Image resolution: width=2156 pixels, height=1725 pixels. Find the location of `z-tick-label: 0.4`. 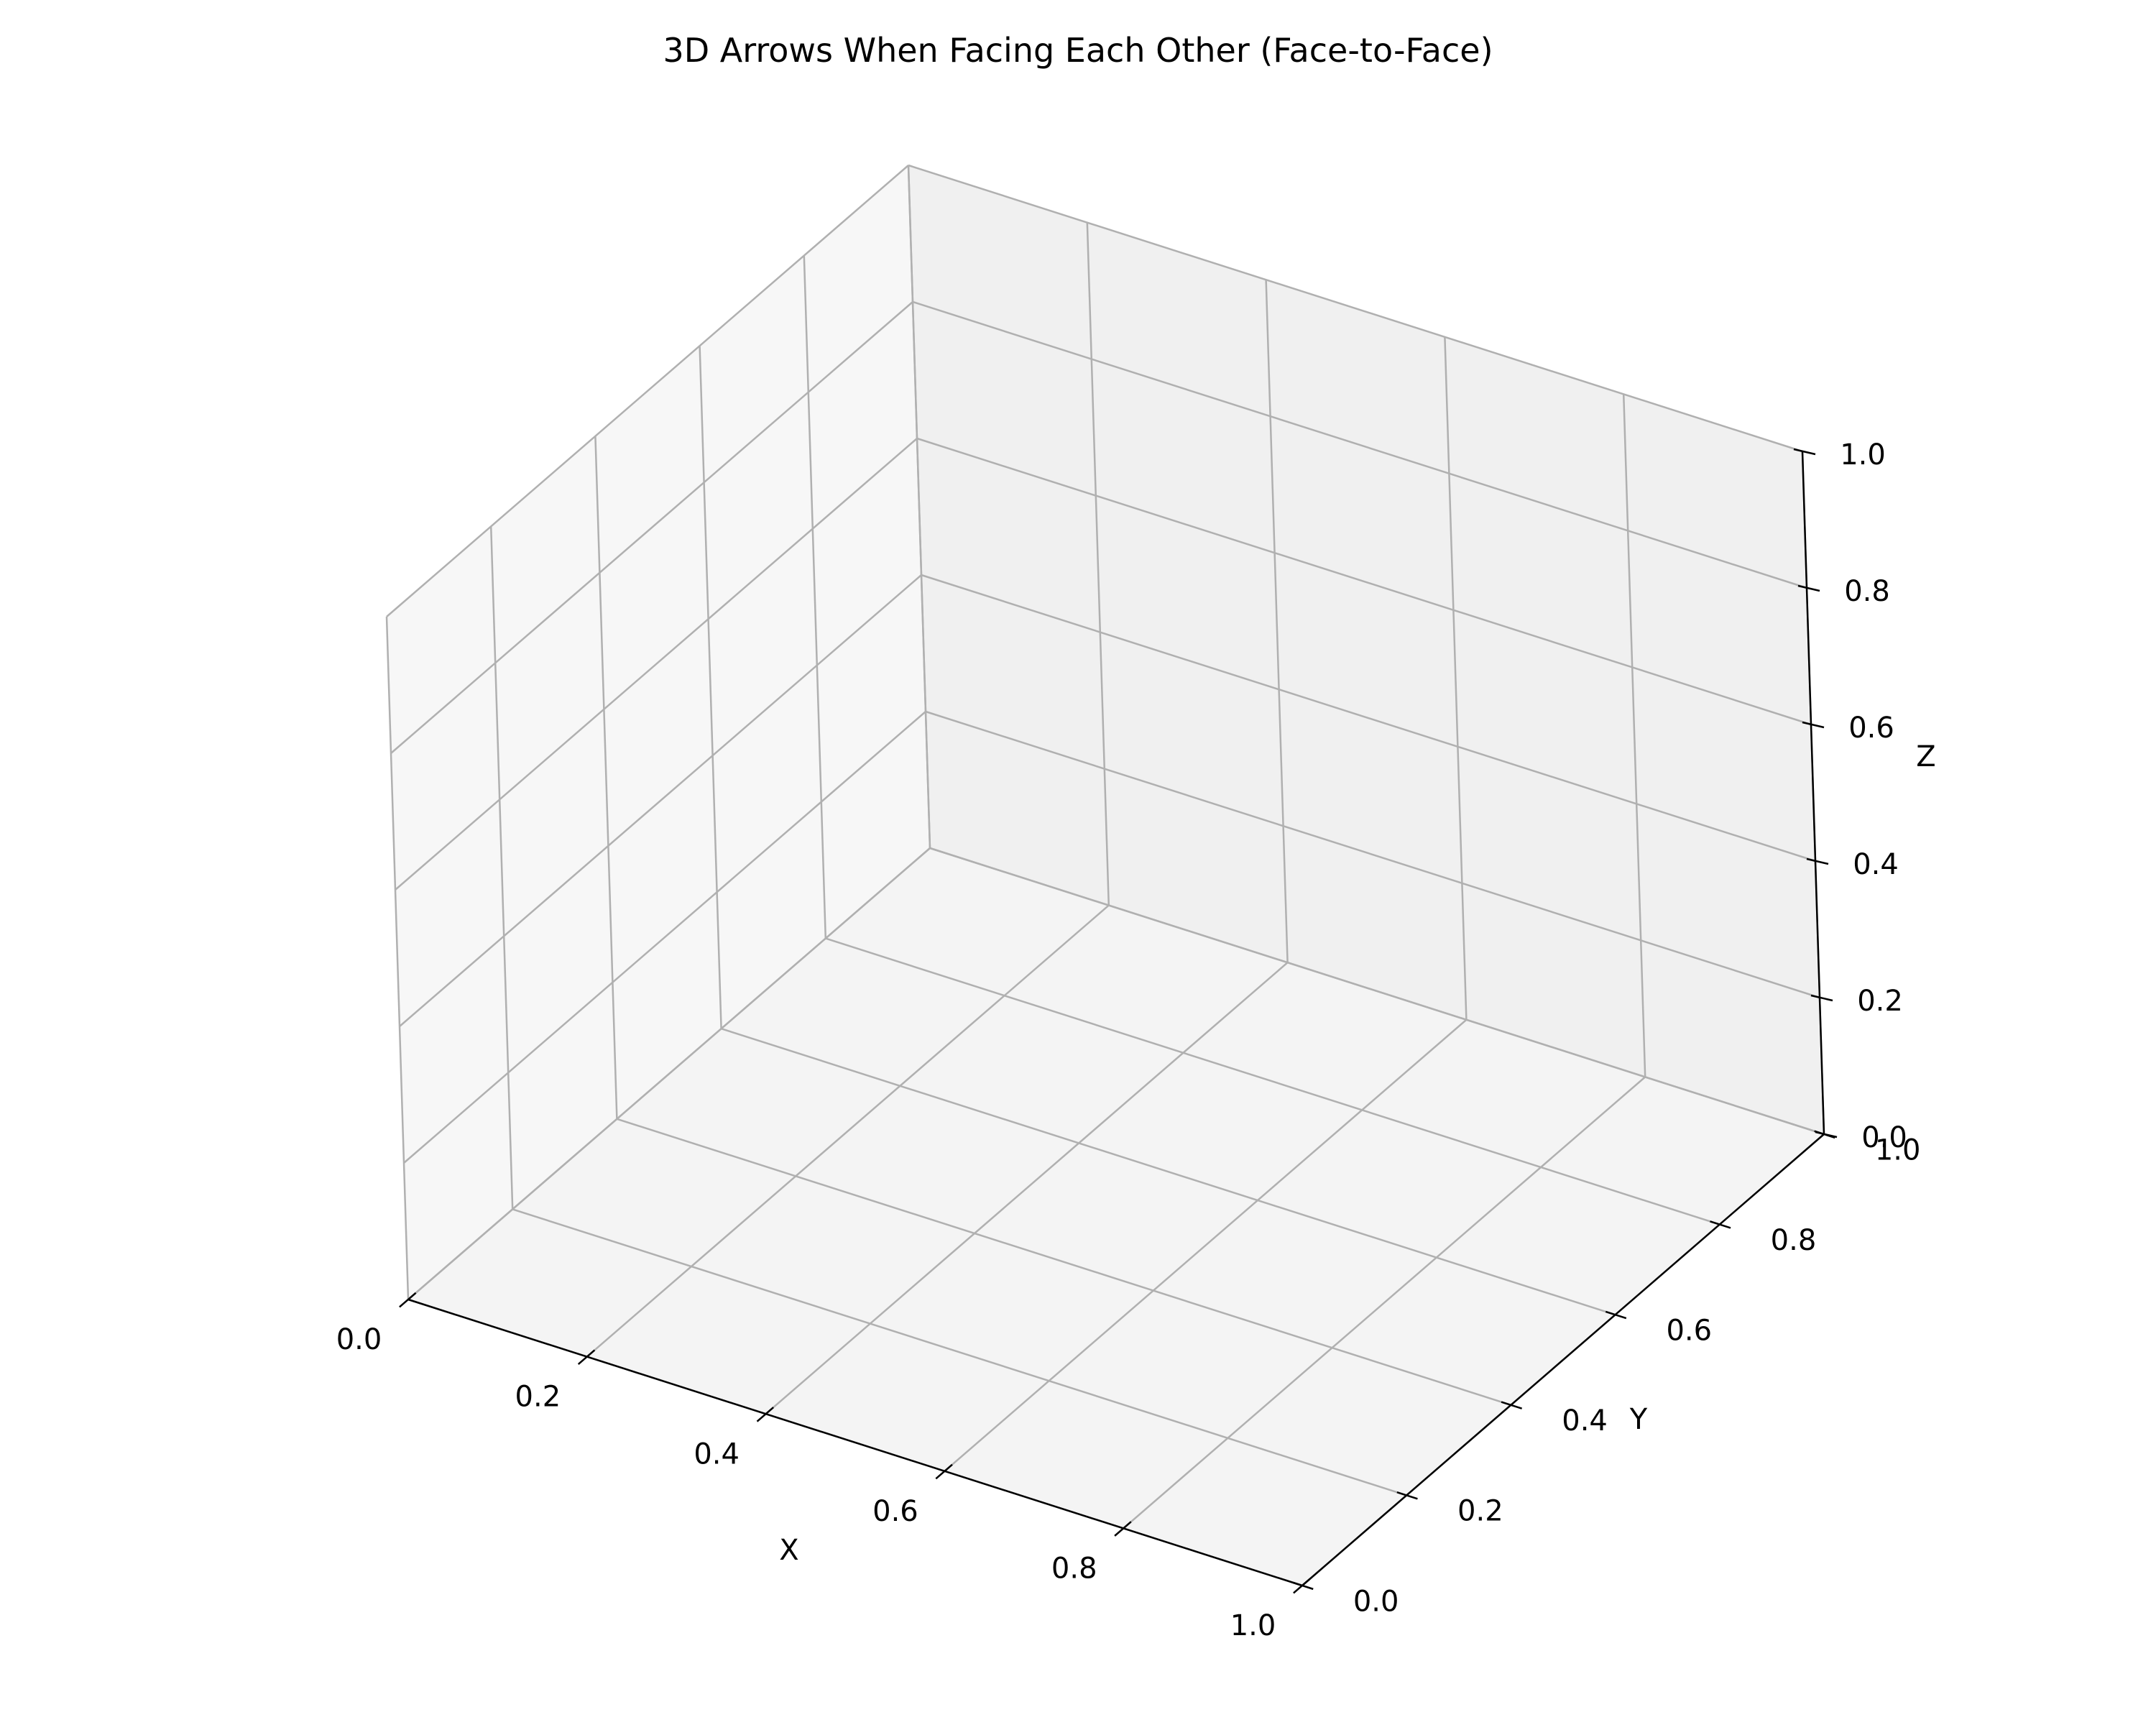

z-tick-label: 0.4 is located at coordinates (1876, 864).